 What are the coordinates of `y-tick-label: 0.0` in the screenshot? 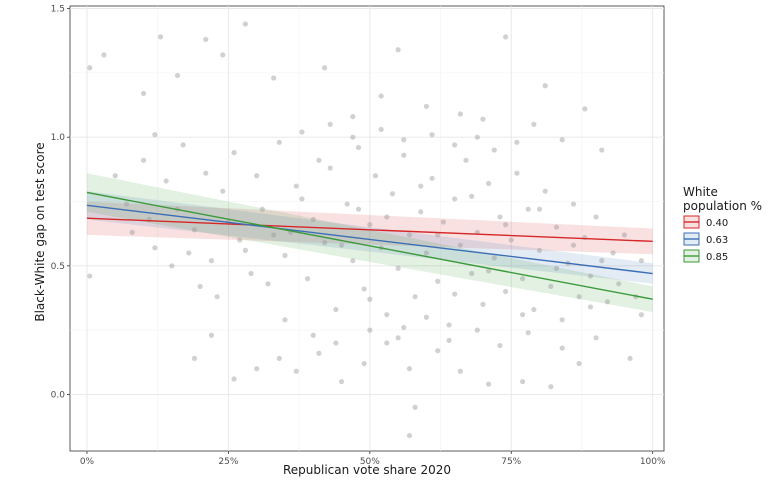 It's located at (58, 395).